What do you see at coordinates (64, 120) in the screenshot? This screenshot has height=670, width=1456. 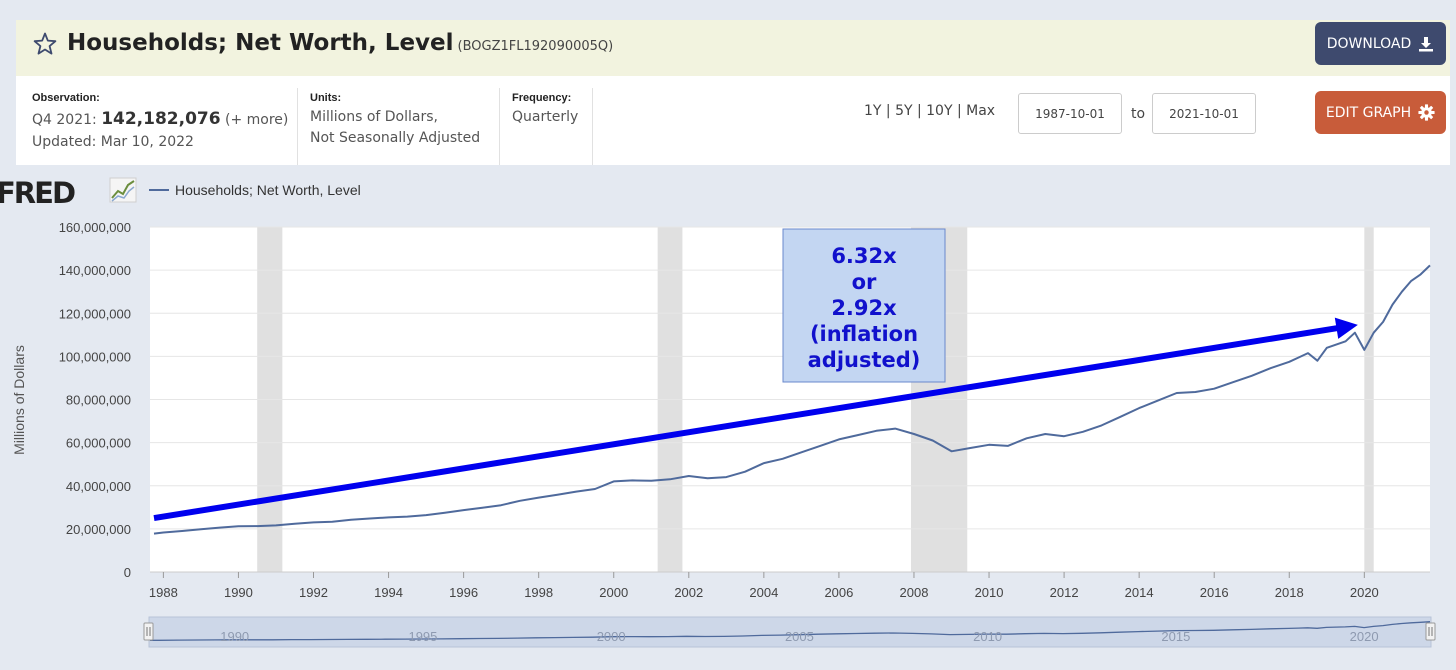 I see `observation-period: Q4 2021:` at bounding box center [64, 120].